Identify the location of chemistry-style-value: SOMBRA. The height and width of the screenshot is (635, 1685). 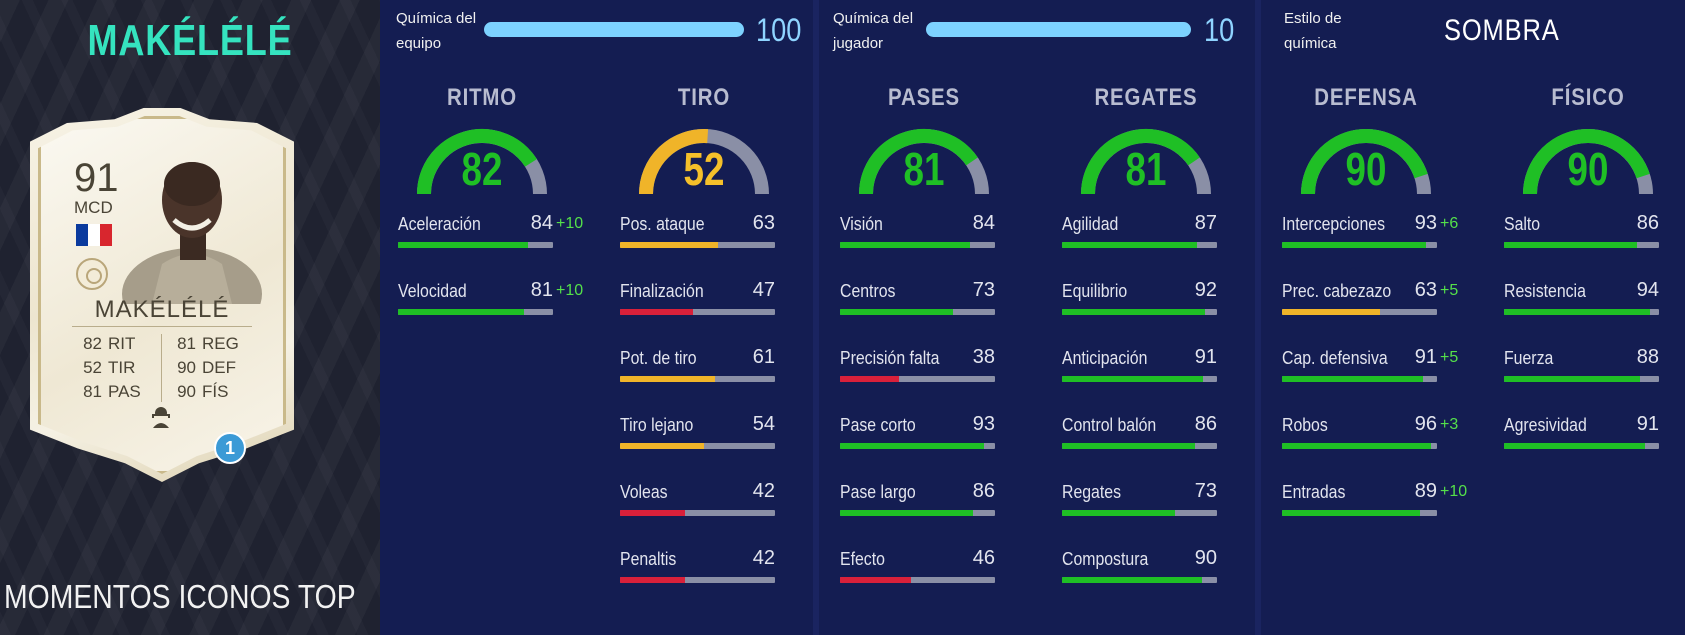
(1502, 30).